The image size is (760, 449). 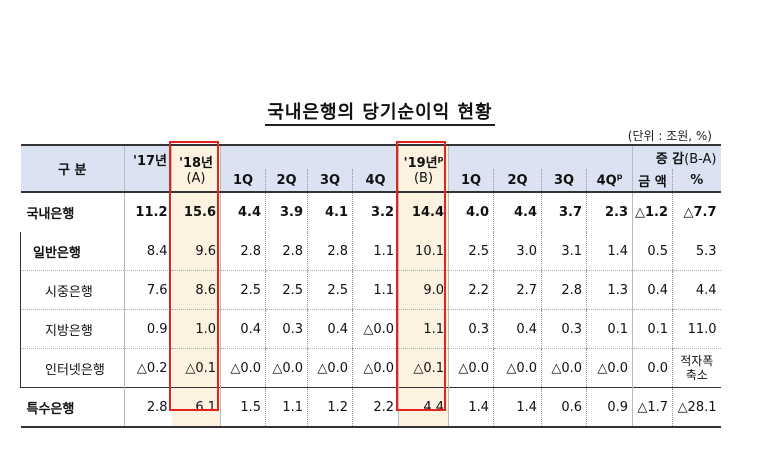 I want to click on cell: 3.2, so click(x=375, y=211).